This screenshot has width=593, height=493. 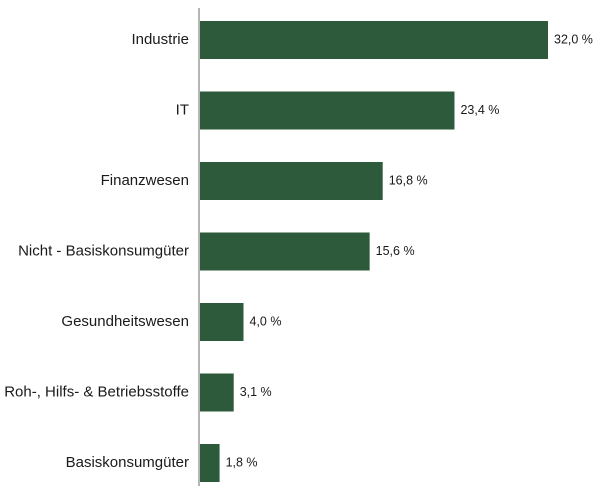 What do you see at coordinates (395, 251) in the screenshot?
I see `value-label: 15,6 %` at bounding box center [395, 251].